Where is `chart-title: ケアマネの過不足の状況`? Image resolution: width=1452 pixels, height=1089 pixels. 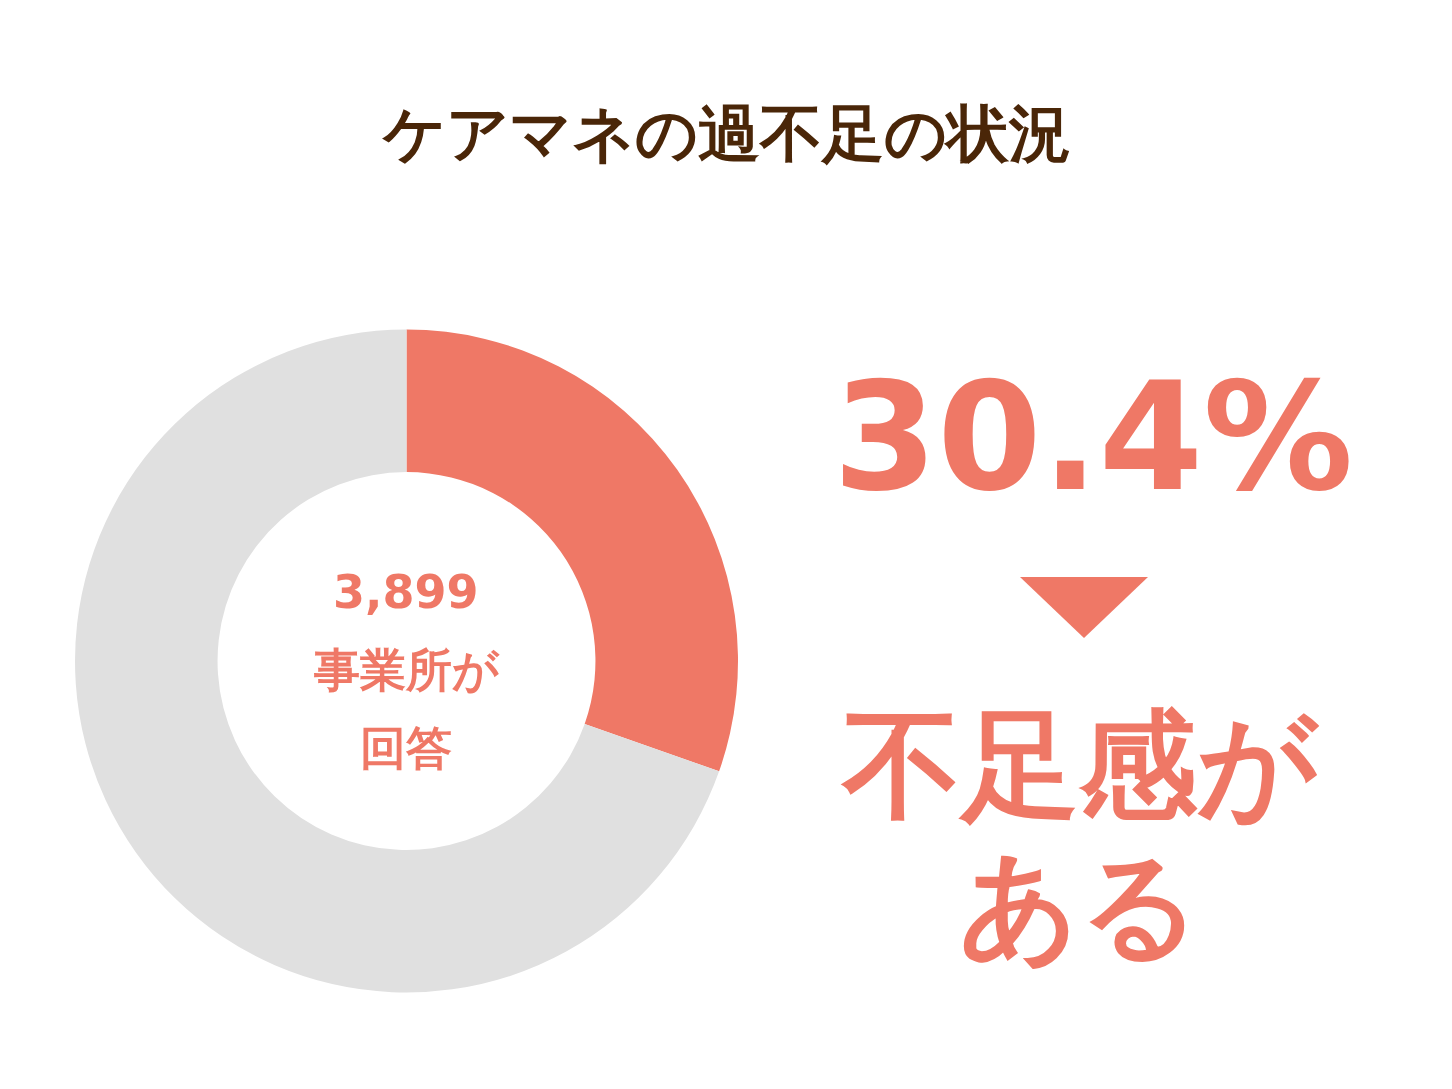 chart-title: ケアマネの過不足の状況 is located at coordinates (726, 133).